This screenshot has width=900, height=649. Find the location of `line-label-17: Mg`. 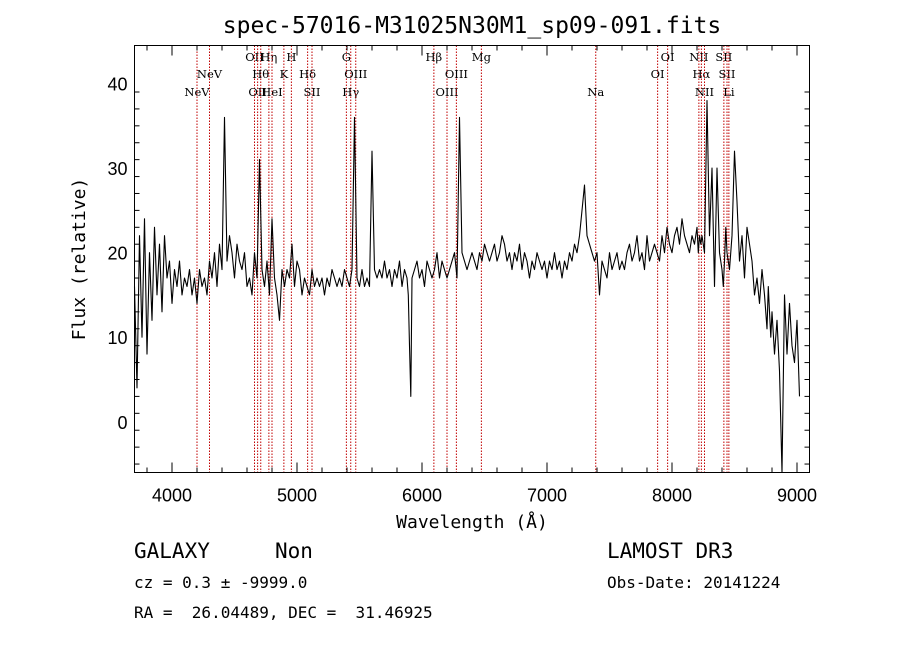

line-label-17: Mg is located at coordinates (482, 57).